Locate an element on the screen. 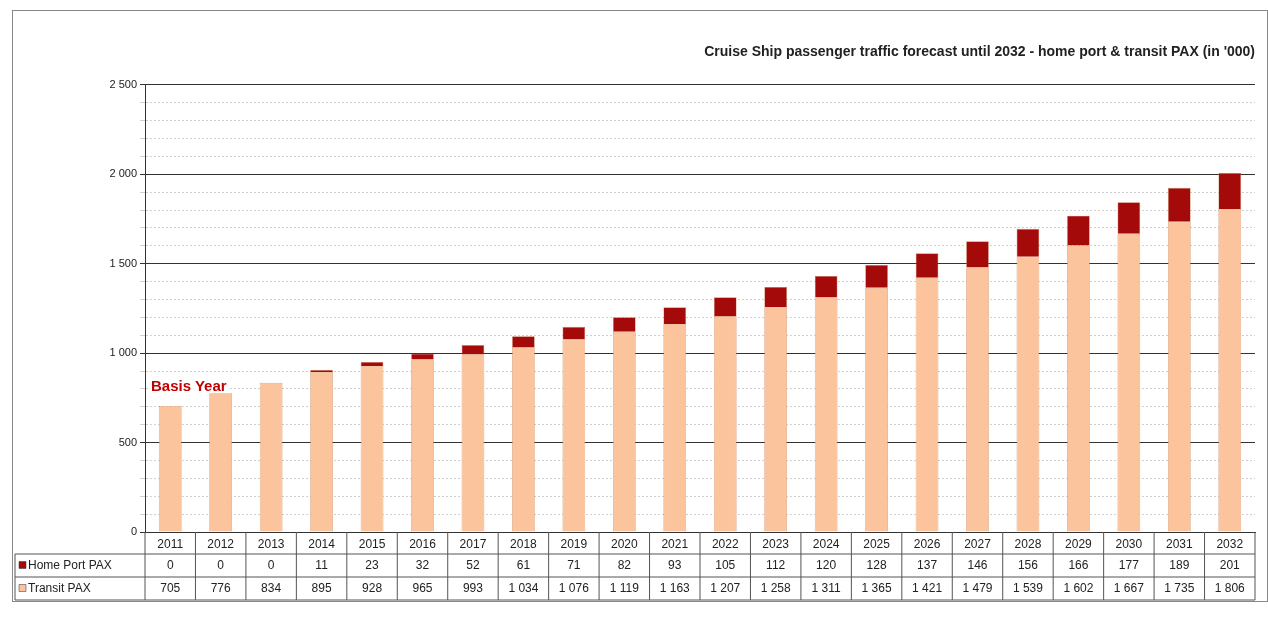  x-tick-label: 2030 is located at coordinates (1129, 543).